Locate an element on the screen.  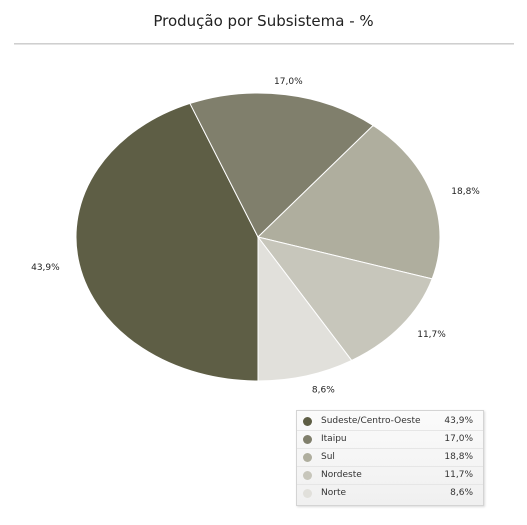
pie-value-label: 8,6% is located at coordinates (323, 390).